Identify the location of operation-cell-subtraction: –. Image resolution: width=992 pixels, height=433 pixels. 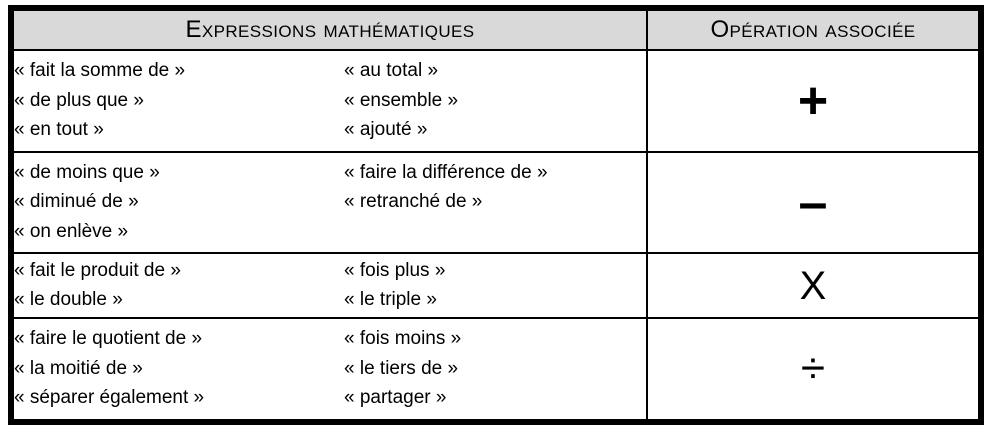
(813, 202).